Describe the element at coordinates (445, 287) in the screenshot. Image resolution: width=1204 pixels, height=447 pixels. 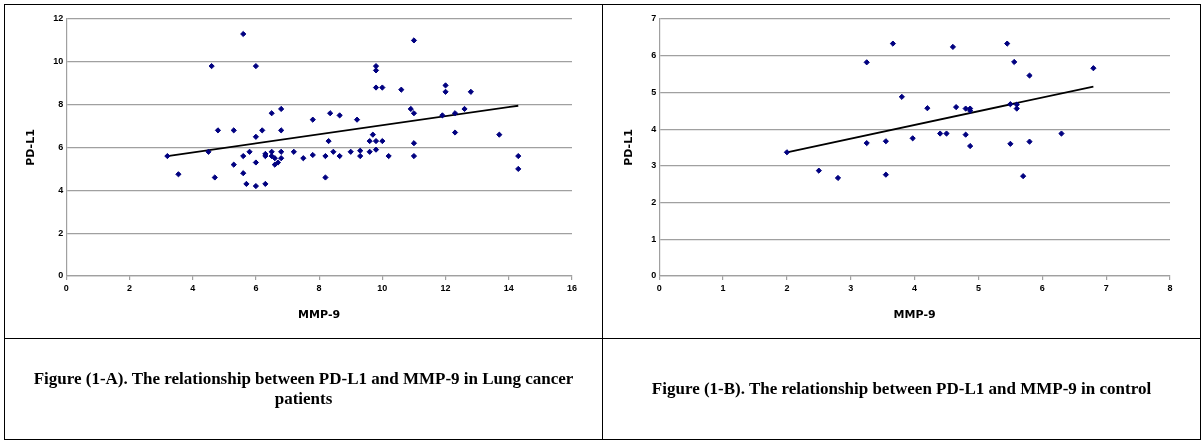
I see `x-tick-label: 12` at that location.